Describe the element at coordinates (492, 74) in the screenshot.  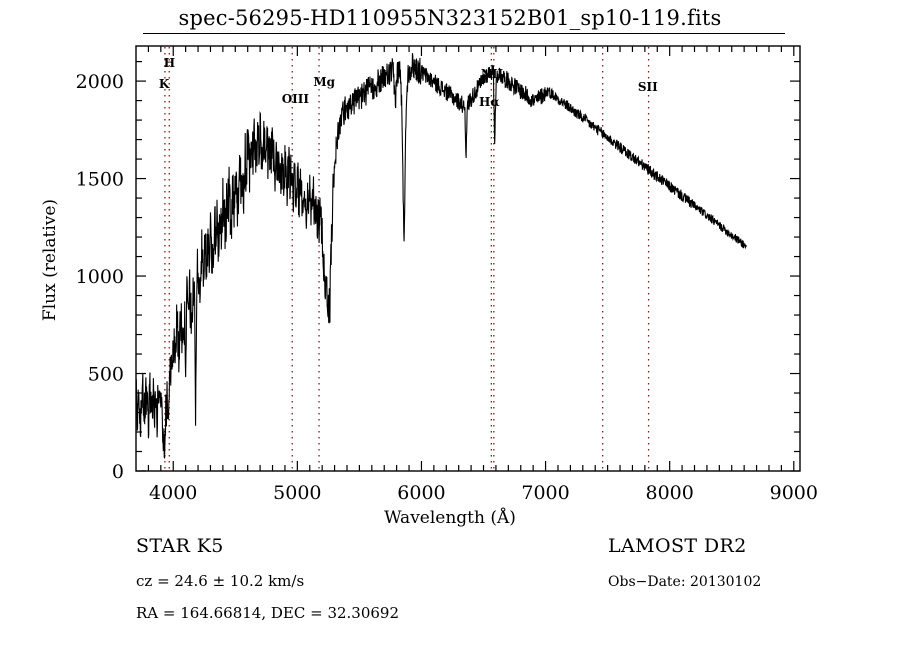
I see `spectral-line-label: NII` at that location.